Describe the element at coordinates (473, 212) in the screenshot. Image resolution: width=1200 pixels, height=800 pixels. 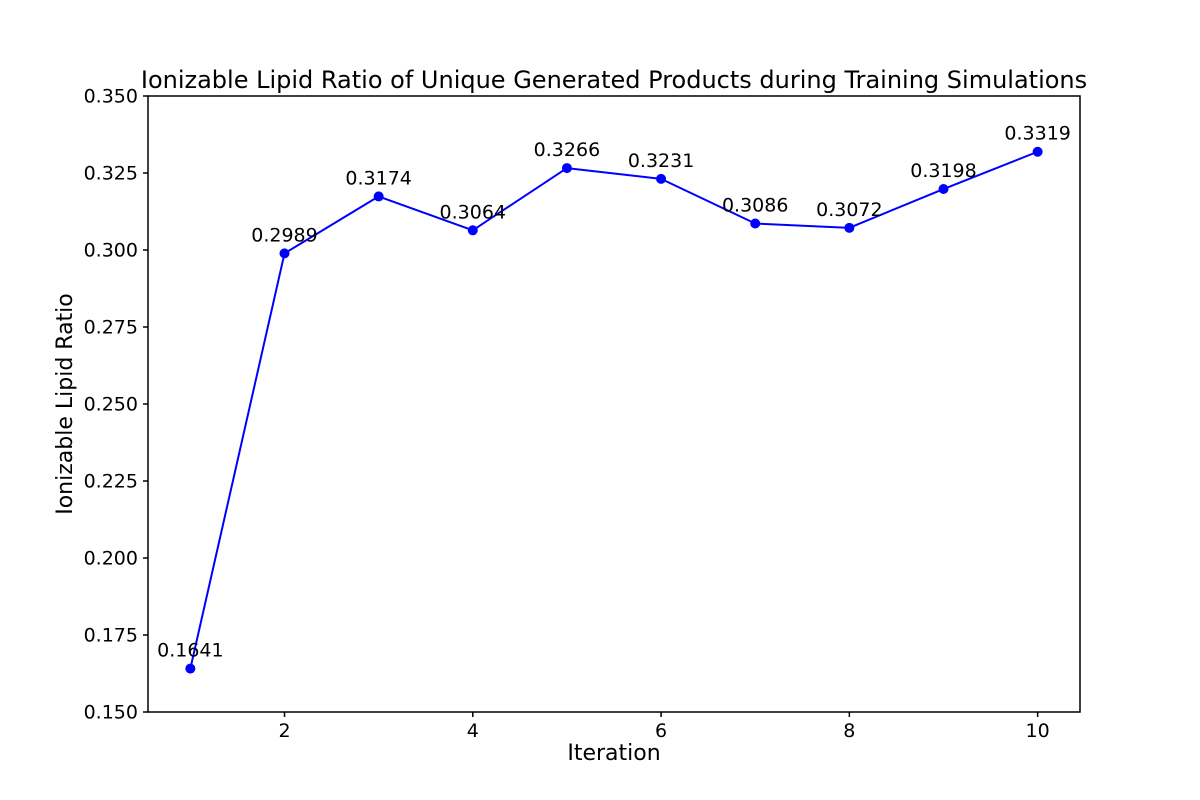
I see `point-value-label: 0.3064` at that location.